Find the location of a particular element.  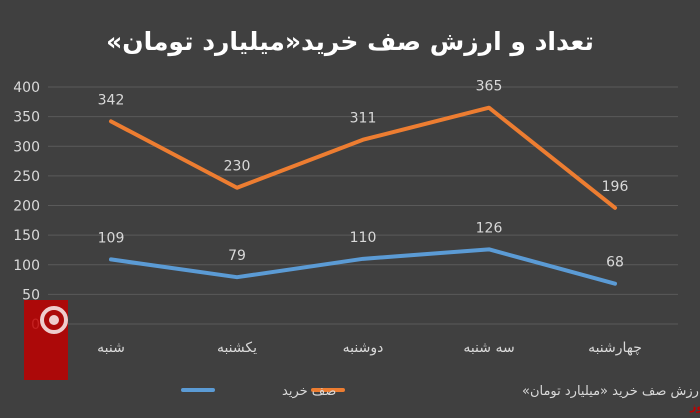

data-label: 79 is located at coordinates (237, 256).